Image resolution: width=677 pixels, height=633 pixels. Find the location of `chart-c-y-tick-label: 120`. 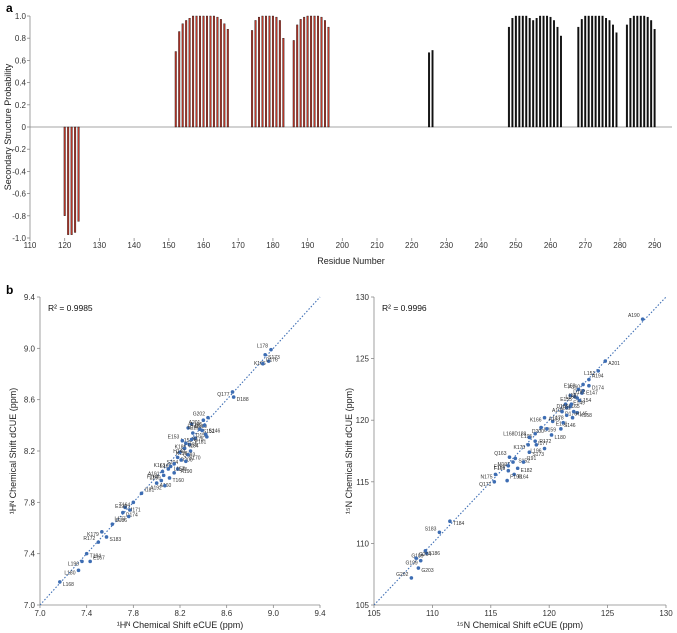

chart-c-y-tick-label: 120 is located at coordinates (363, 420).